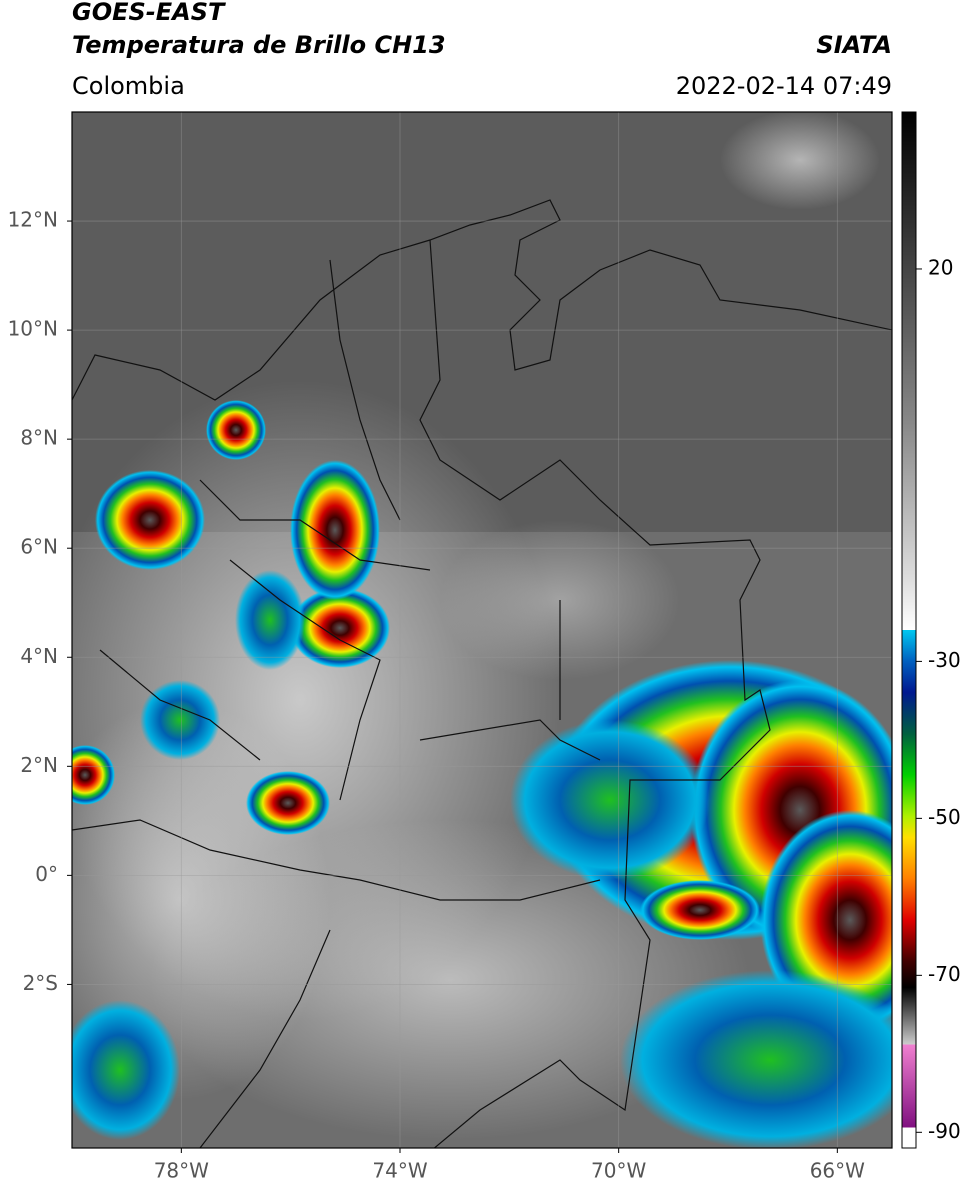  Describe the element at coordinates (944, 1131) in the screenshot. I see `colorbar-tick-label: -90` at that location.